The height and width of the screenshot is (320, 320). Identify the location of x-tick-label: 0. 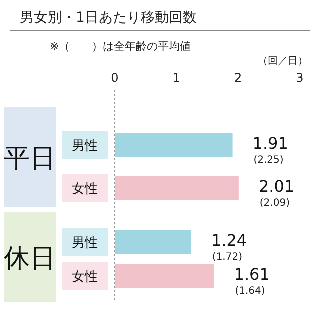
(115, 78).